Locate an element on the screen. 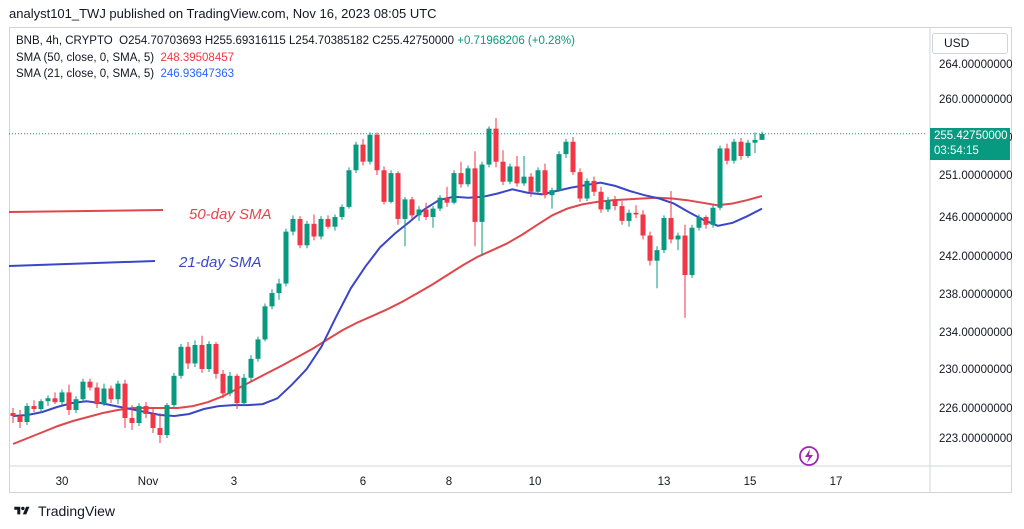 The height and width of the screenshot is (529, 1024). sma21-label: SMA (21, close, 0, SMA, 5) is located at coordinates (85, 74).